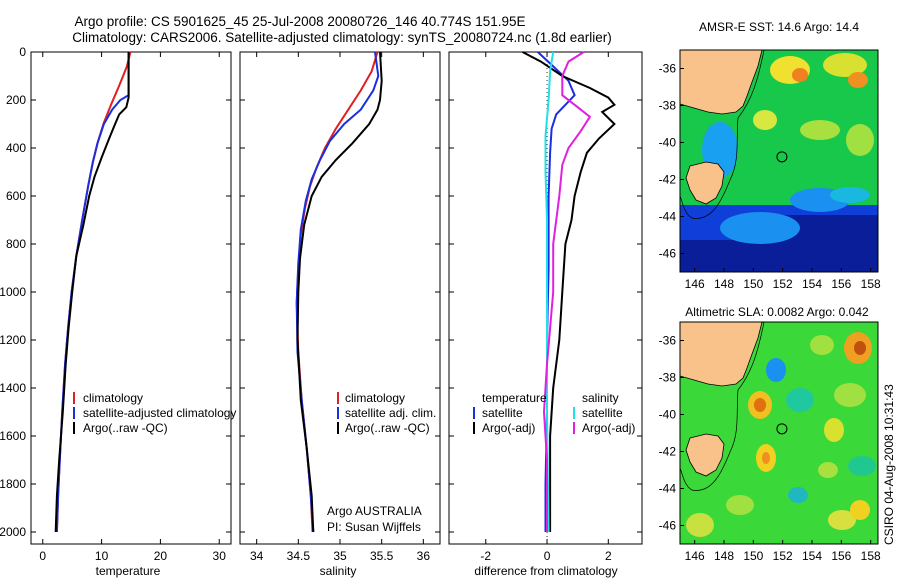 Image resolution: width=900 pixels, height=585 pixels. What do you see at coordinates (782, 157) in the screenshot?
I see `sst-argo-marker` at bounding box center [782, 157].